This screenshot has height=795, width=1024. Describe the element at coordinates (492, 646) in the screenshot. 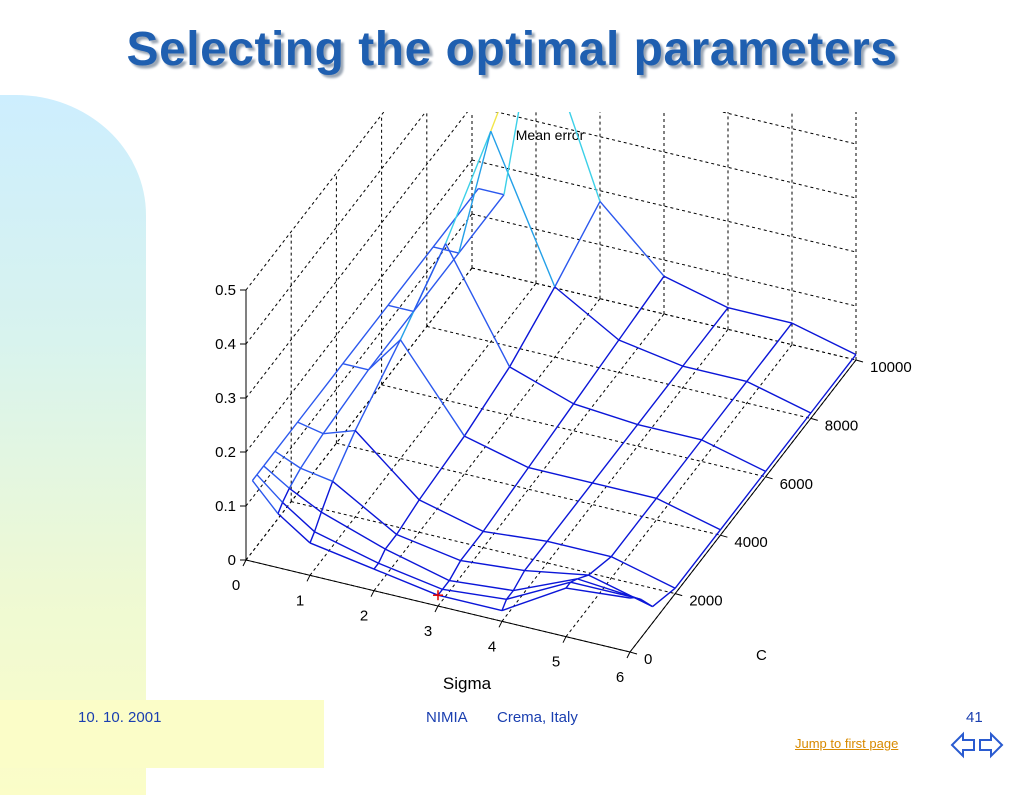

I see `x-tick-label: 4` at that location.